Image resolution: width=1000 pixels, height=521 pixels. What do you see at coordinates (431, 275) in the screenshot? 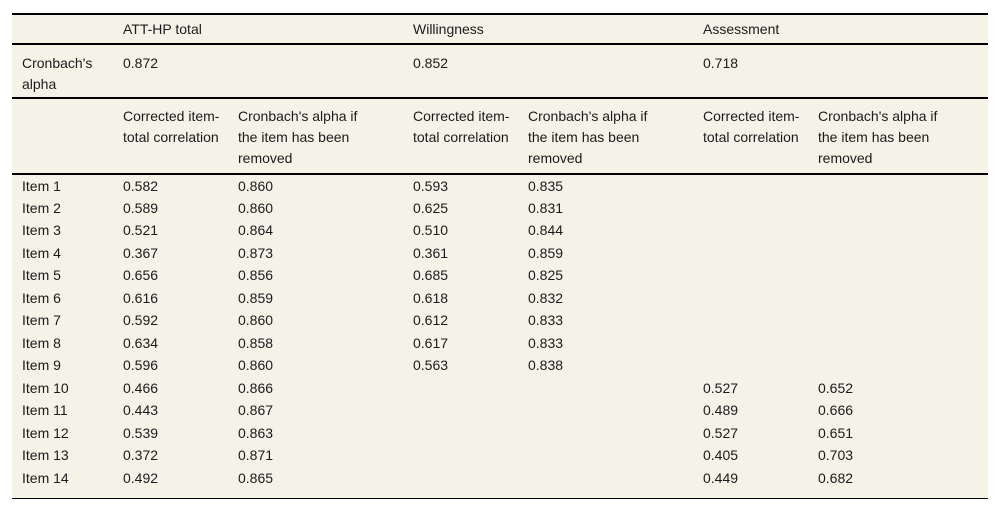
I see `value-cell: 0.685` at bounding box center [431, 275].